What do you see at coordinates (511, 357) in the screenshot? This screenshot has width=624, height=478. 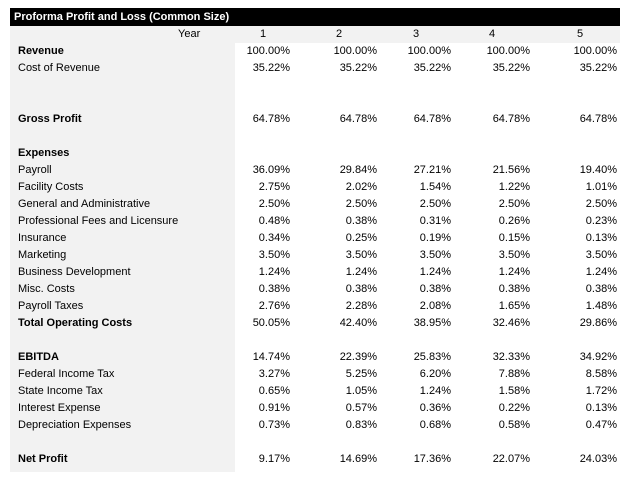 I see `value-year-4: 32.33%` at bounding box center [511, 357].